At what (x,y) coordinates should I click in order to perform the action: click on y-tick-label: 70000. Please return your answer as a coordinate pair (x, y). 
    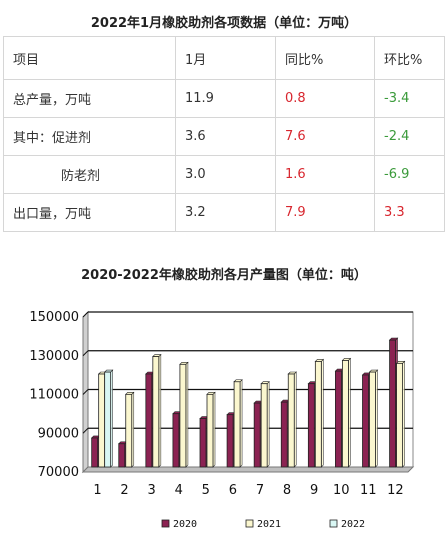
    Looking at the image, I should click on (58, 472).